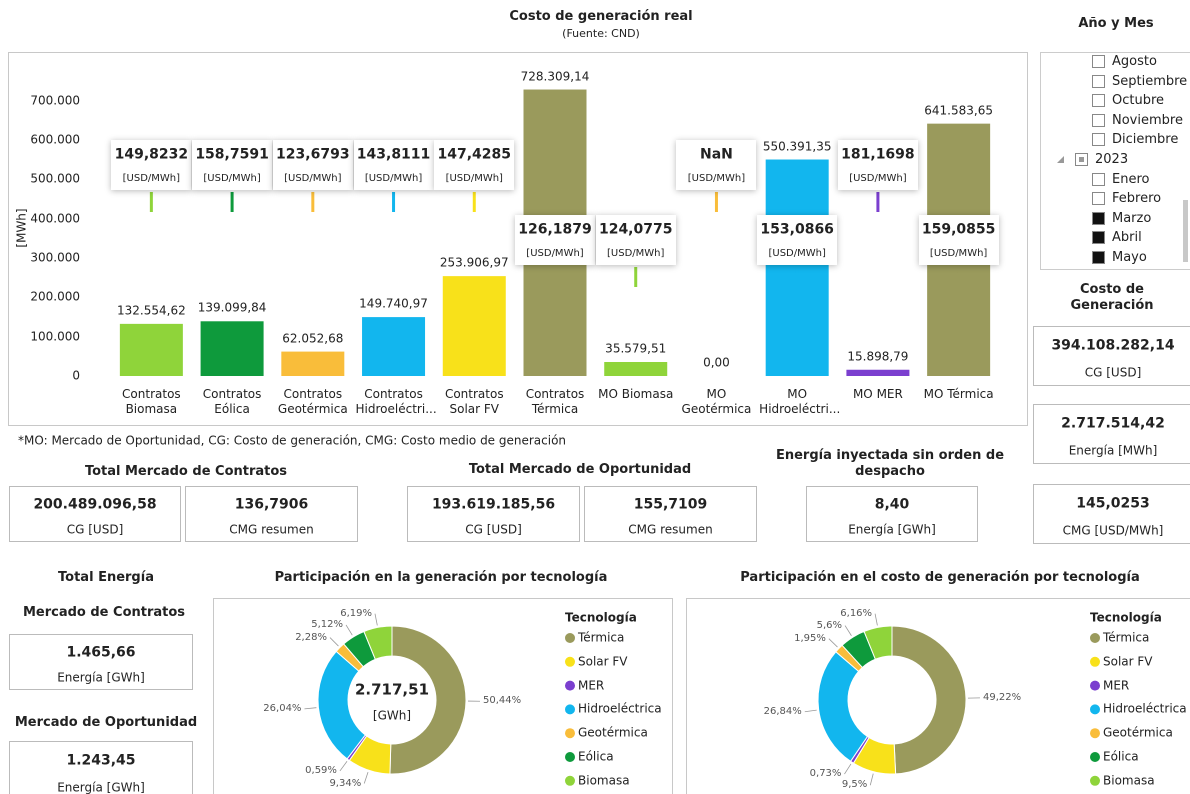 The height and width of the screenshot is (794, 1190). I want to click on slicer-box, so click(1115, 161).